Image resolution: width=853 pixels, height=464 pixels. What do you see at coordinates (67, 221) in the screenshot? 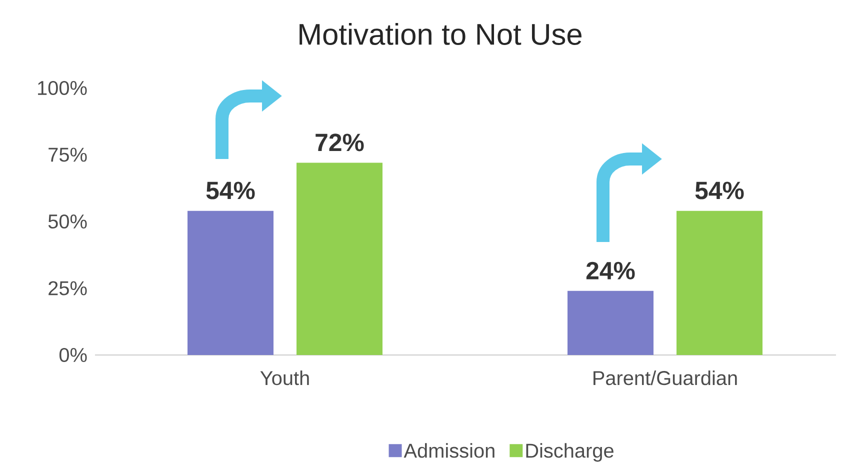
I see `y-tick-label: 50%` at bounding box center [67, 221].